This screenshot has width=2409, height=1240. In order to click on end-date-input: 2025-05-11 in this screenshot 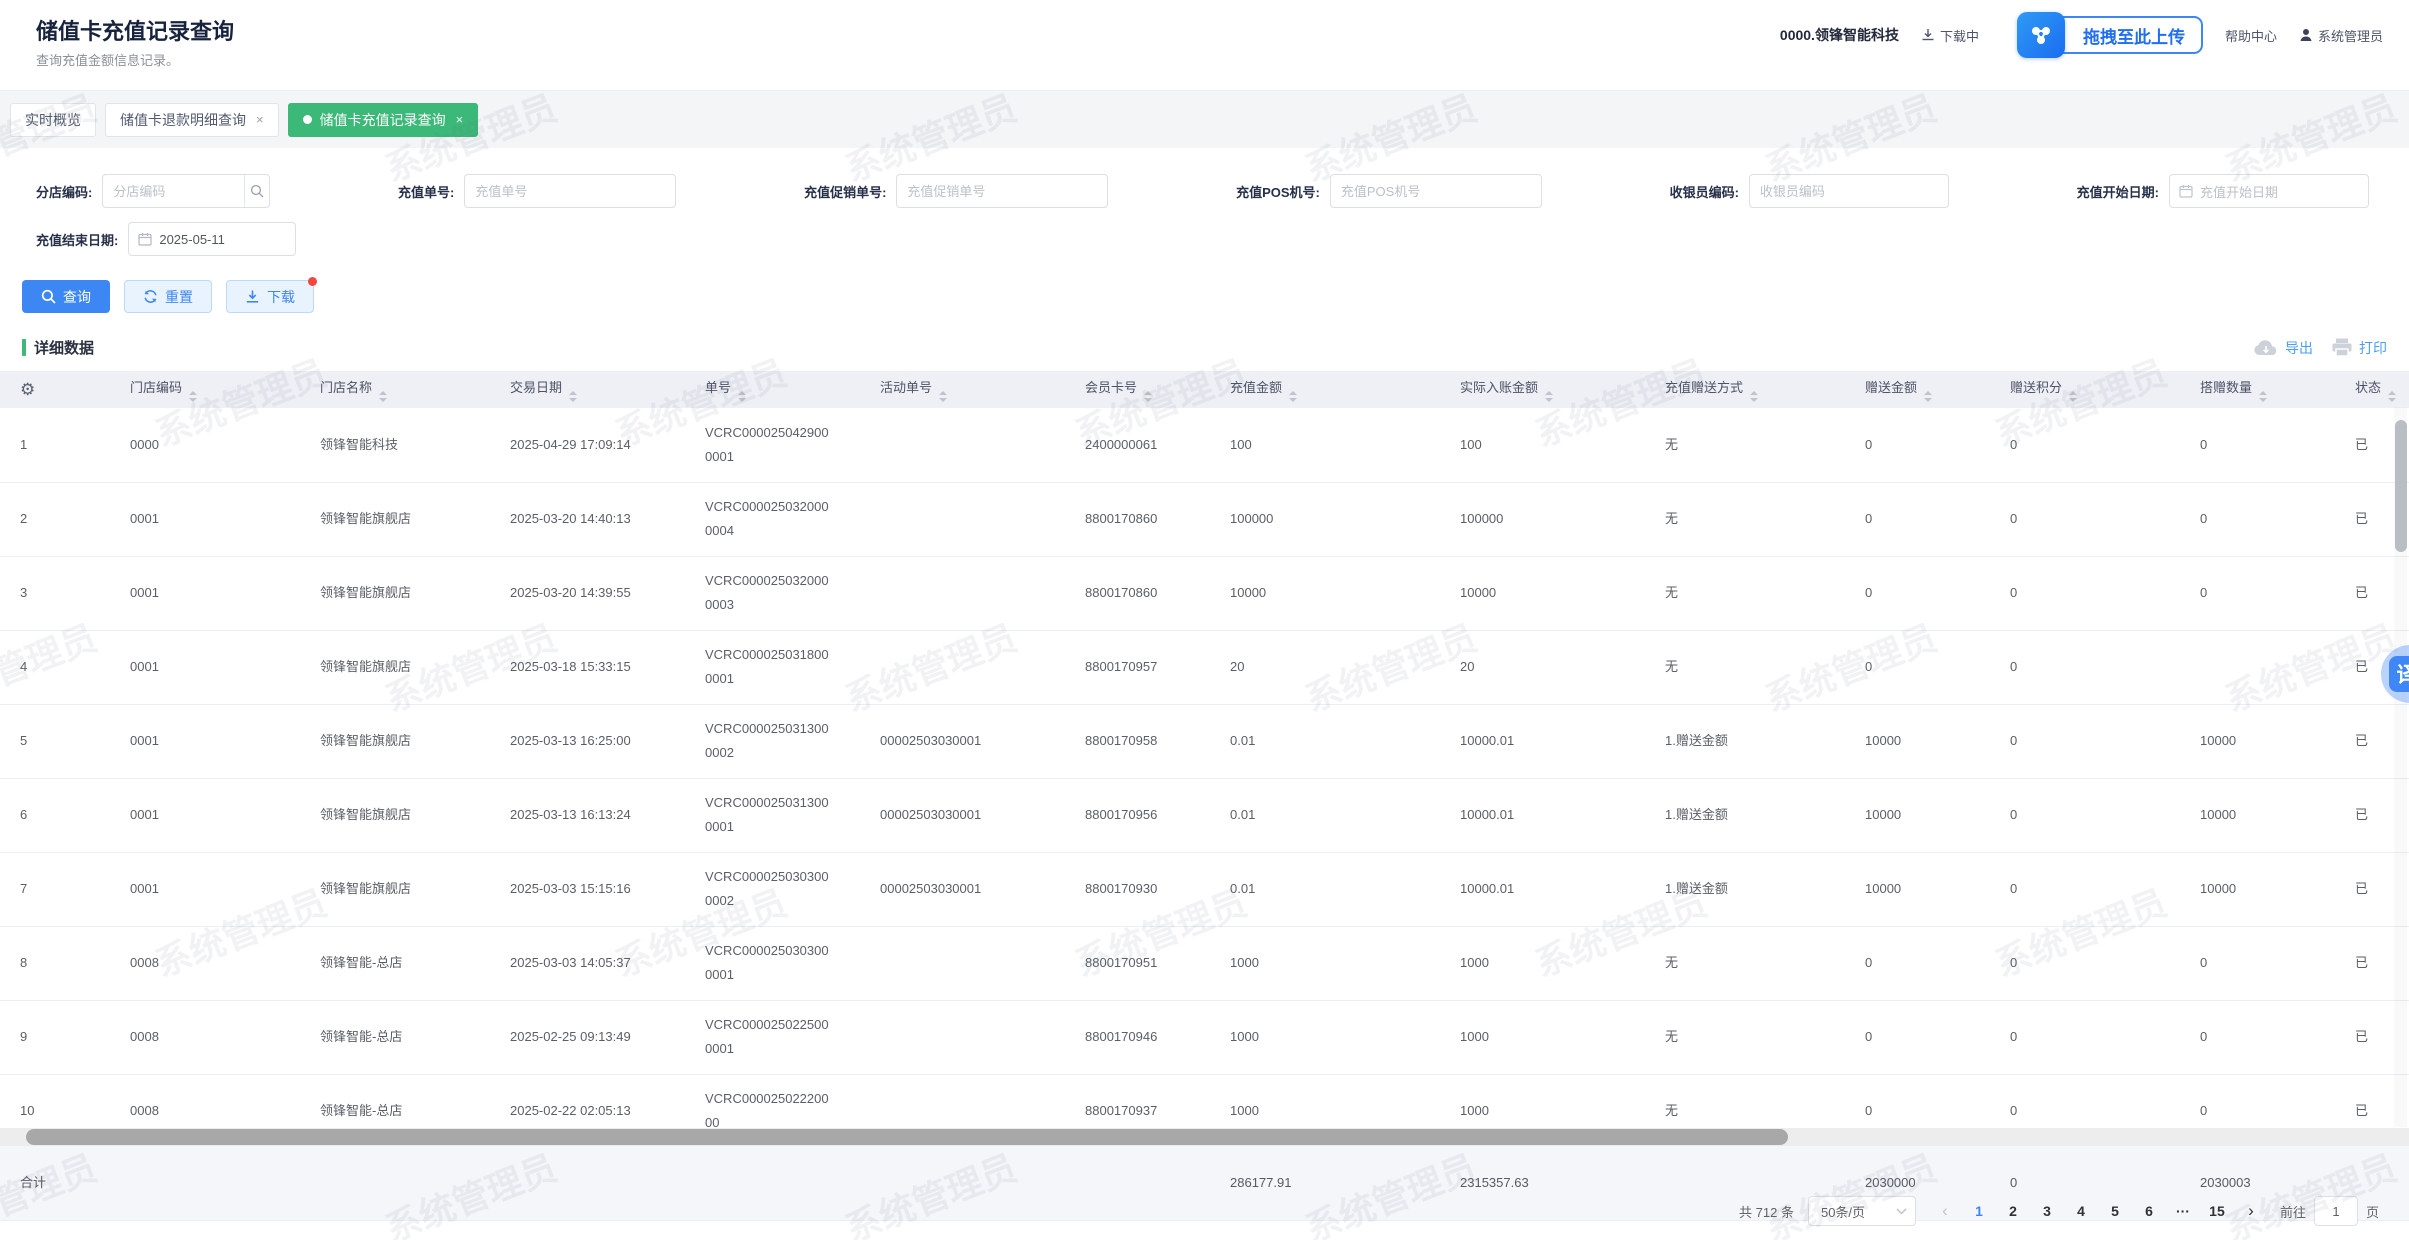, I will do `click(212, 239)`.